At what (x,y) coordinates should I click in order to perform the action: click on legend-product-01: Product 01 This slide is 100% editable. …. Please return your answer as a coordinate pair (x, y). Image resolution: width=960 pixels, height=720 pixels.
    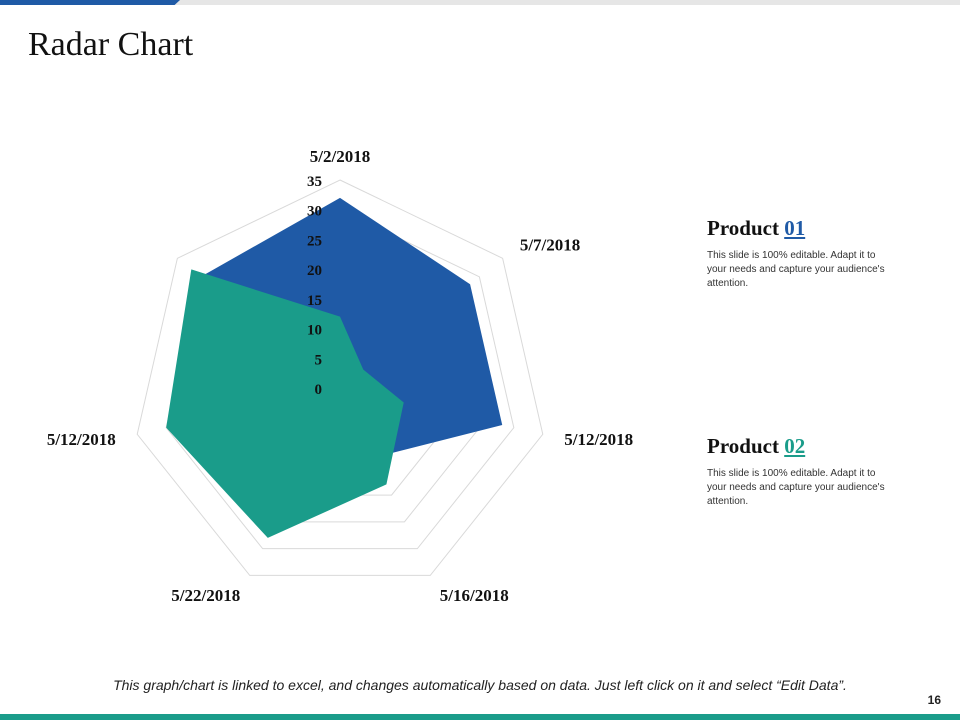
    Looking at the image, I should click on (802, 253).